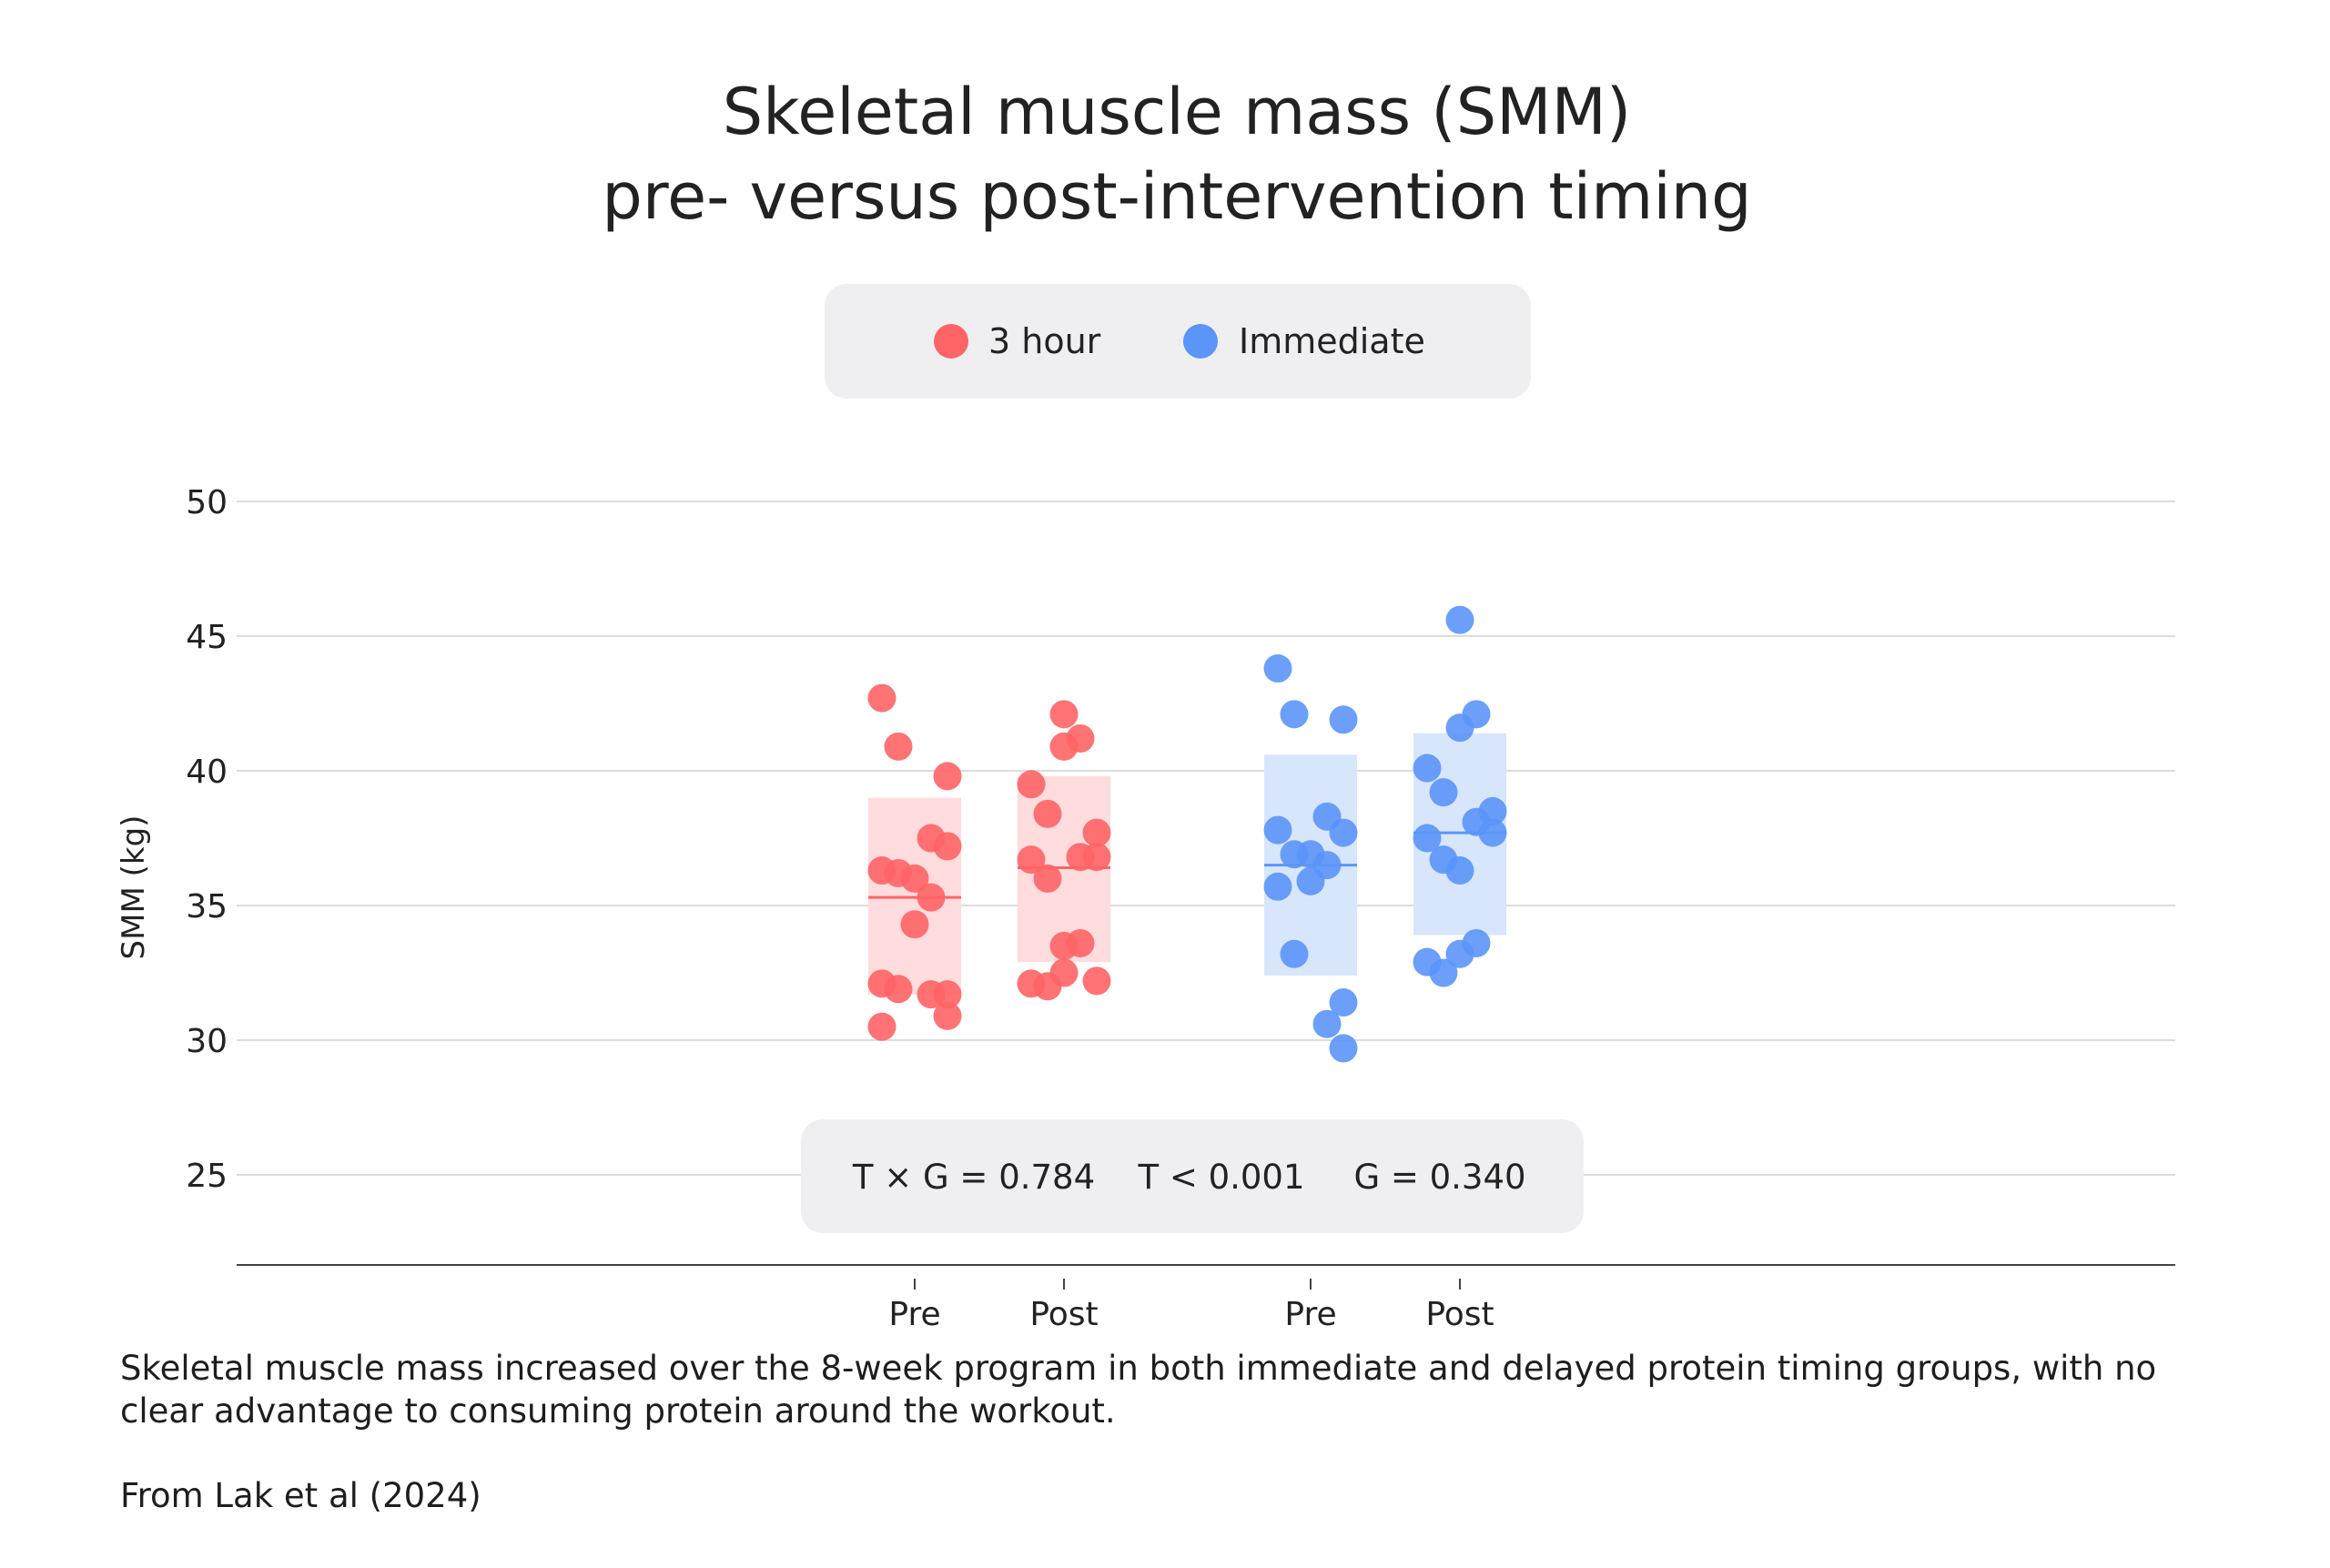 Image resolution: width=2330 pixels, height=1568 pixels. I want to click on legend-marker-immediate, so click(1200, 341).